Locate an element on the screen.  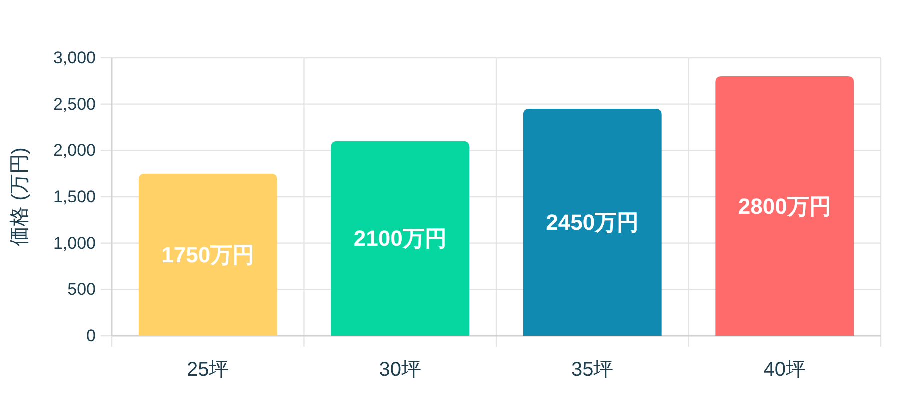
x-tick-label: 25坪 is located at coordinates (208, 370).